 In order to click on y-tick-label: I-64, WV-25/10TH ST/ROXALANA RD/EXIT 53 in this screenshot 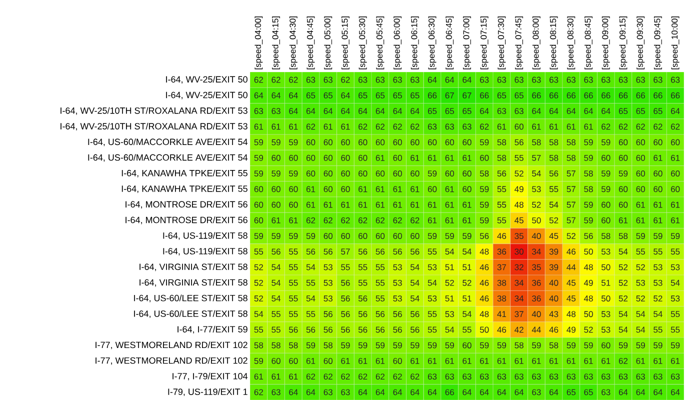, I will do `click(154, 126)`.